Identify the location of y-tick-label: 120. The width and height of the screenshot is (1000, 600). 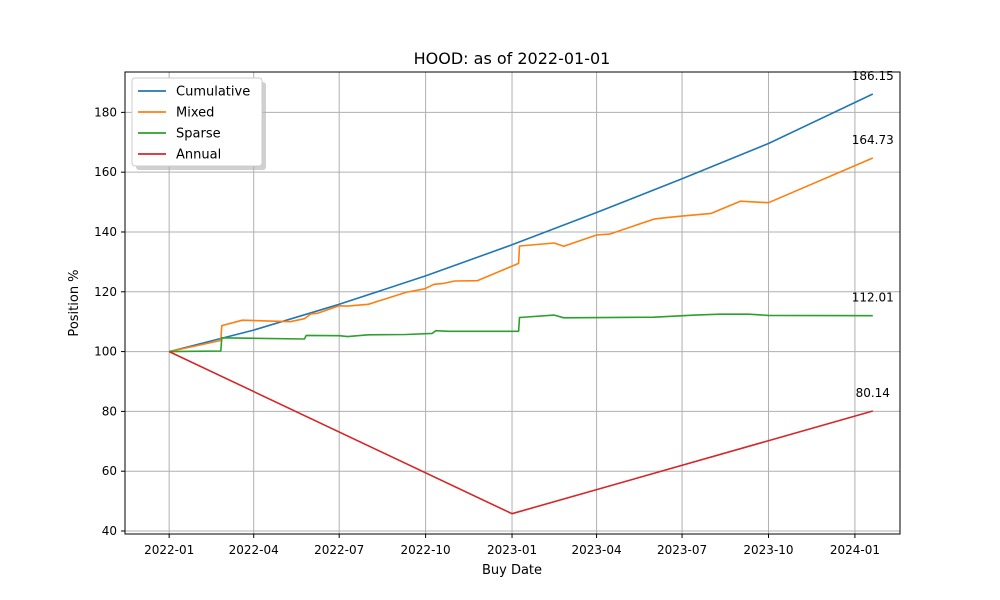
(105, 292).